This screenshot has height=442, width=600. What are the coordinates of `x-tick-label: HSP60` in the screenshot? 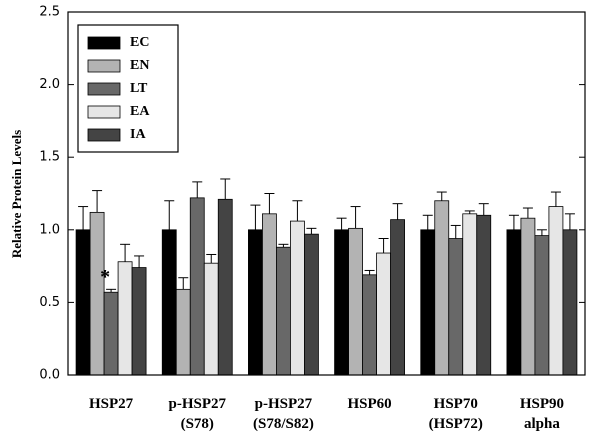 It's located at (369, 404).